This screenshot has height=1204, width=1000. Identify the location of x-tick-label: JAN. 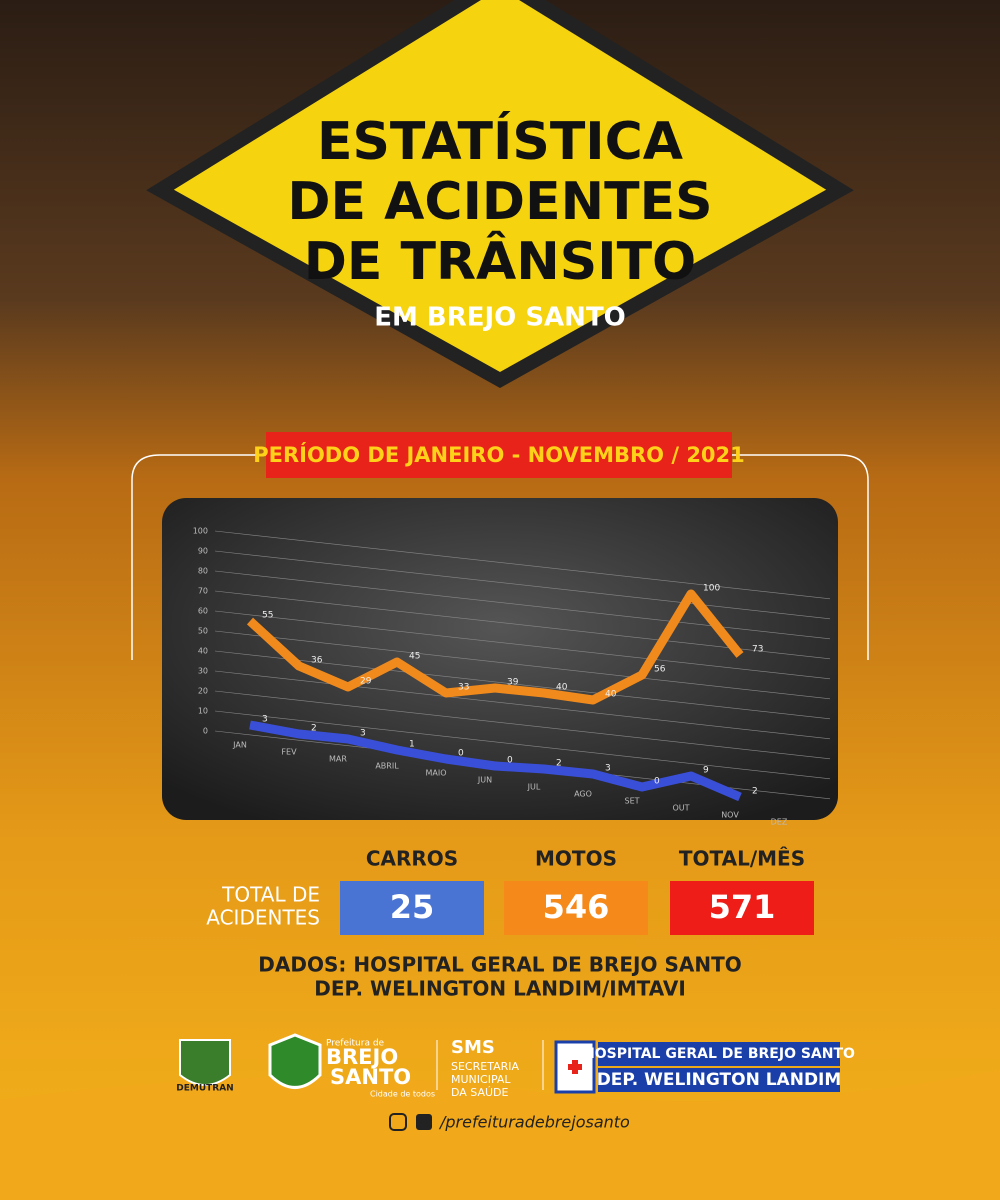
(239, 745).